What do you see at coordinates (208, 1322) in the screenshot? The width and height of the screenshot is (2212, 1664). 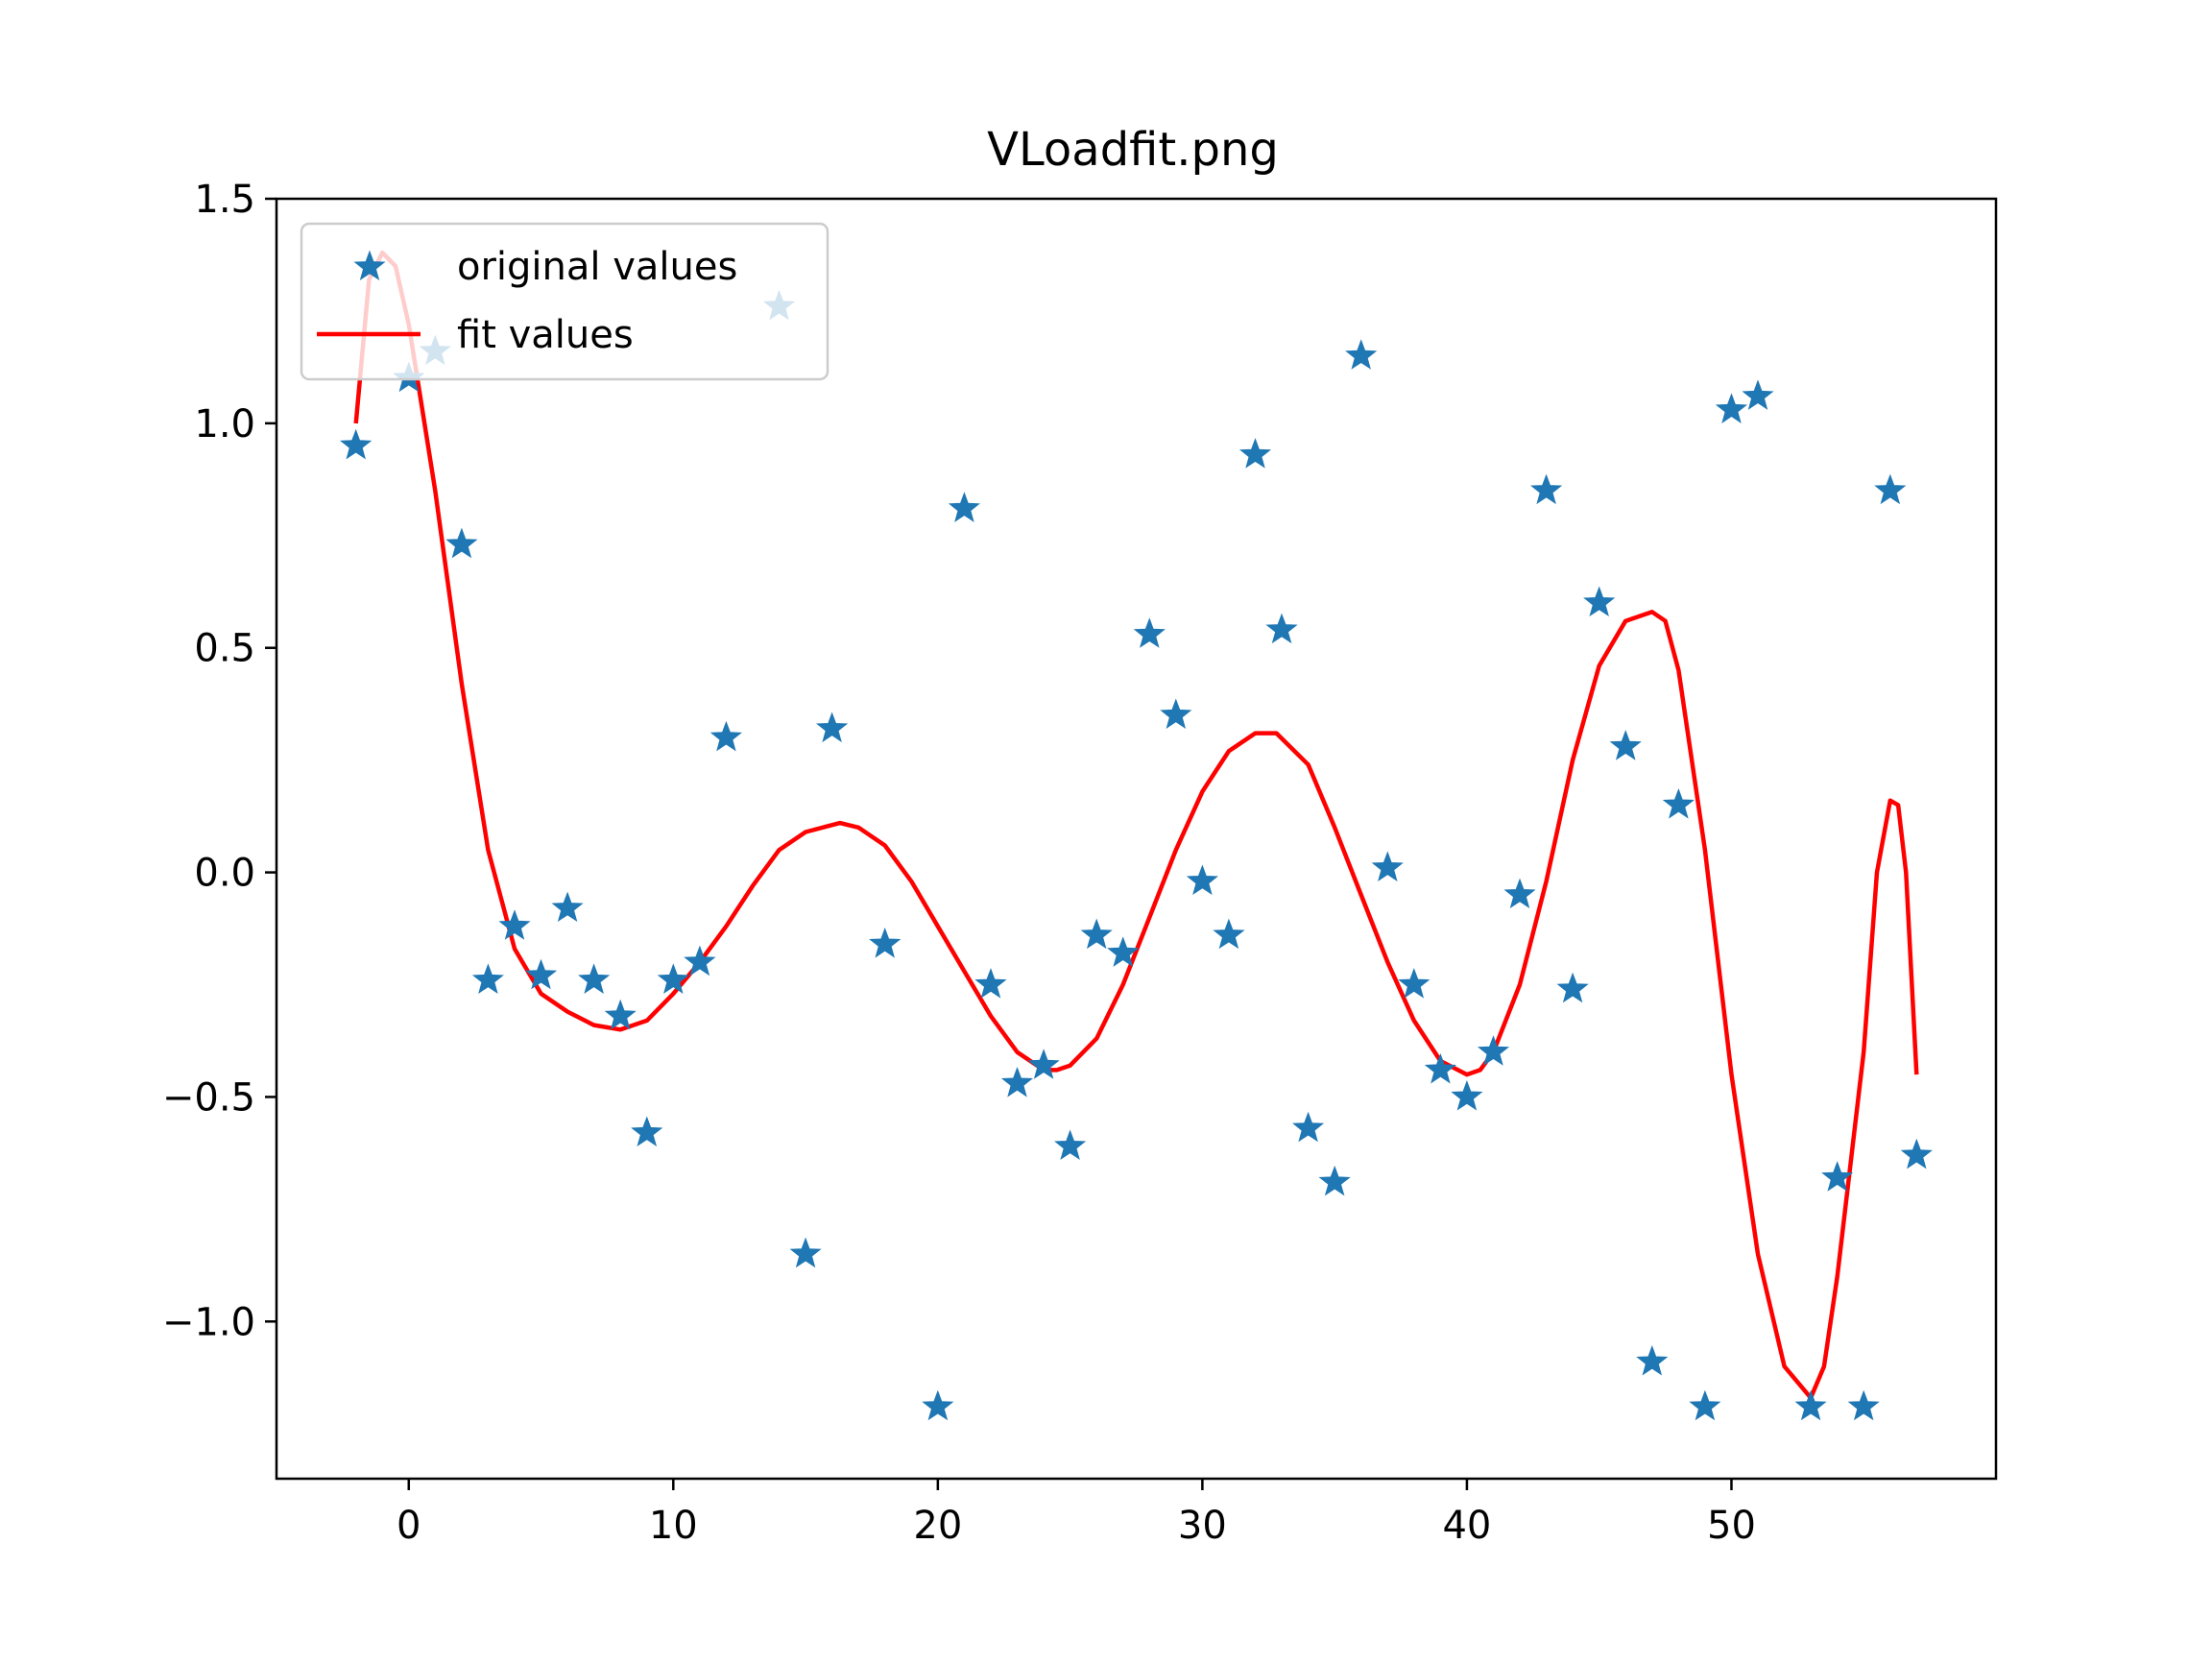 I see `y-tick-label: −1.0` at bounding box center [208, 1322].